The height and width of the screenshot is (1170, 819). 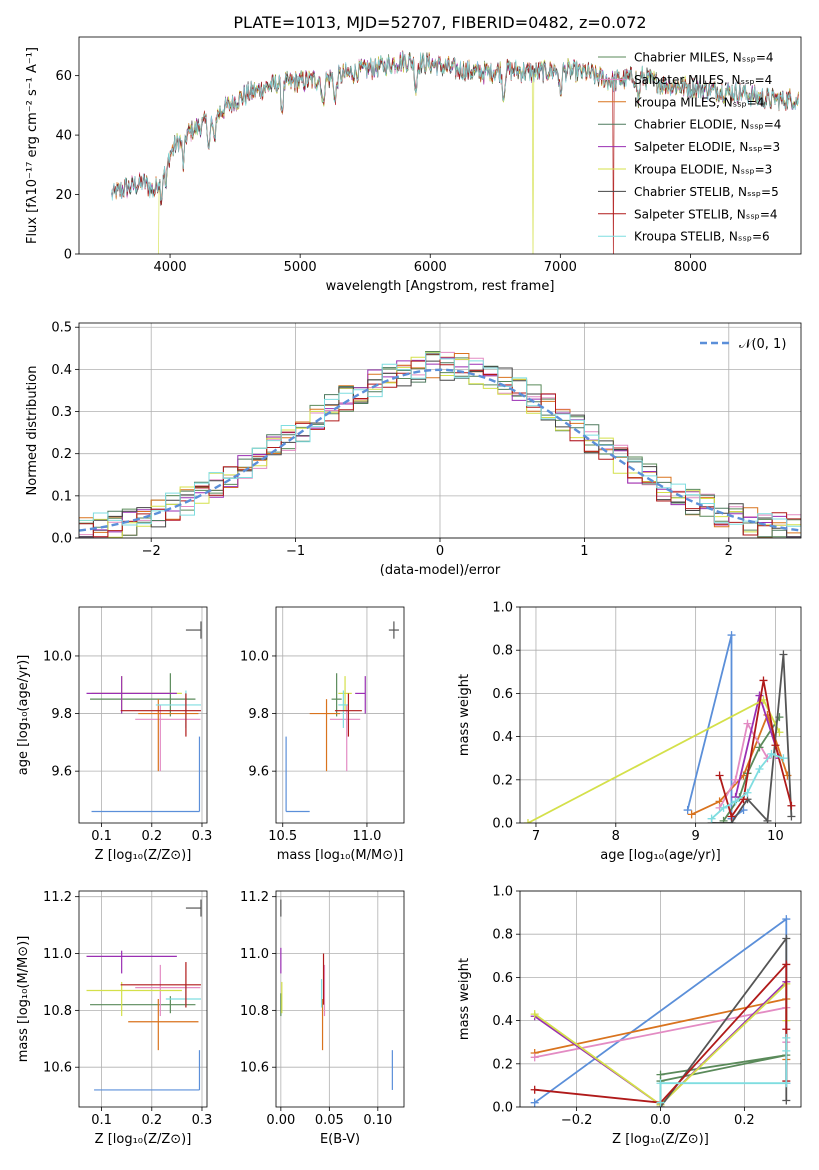 What do you see at coordinates (707, 125) in the screenshot?
I see `legend-label: Chabrier ELODIE, Nₛₛₚ=4` at bounding box center [707, 125].